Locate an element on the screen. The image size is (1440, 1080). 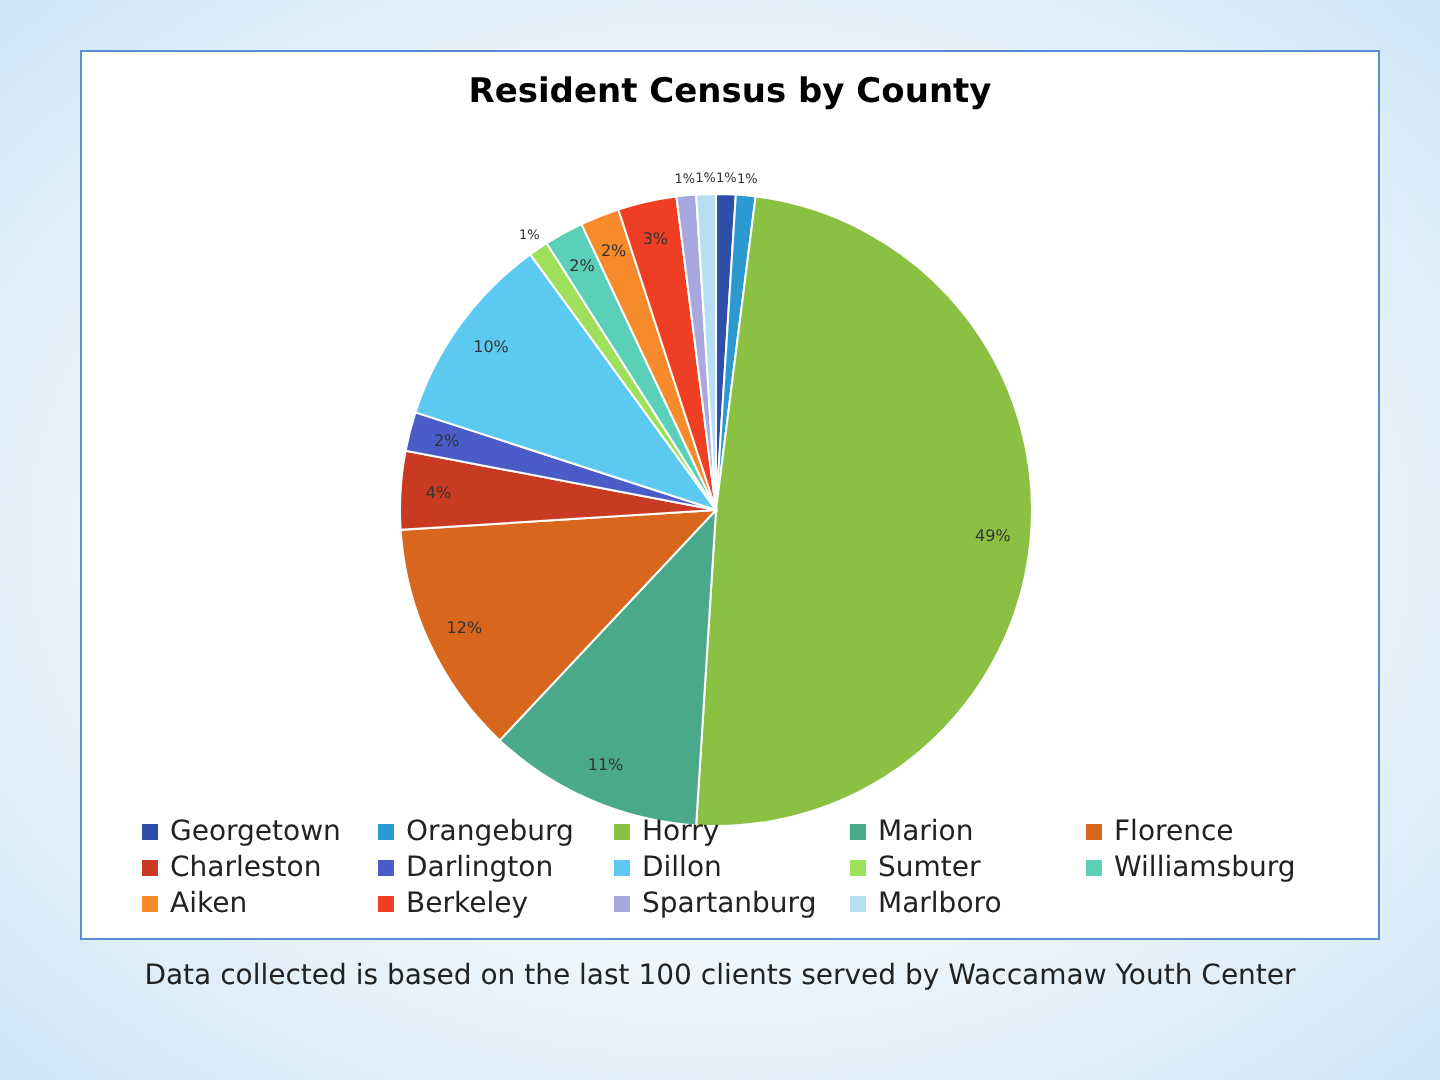
data-label: 12% is located at coordinates (464, 628).